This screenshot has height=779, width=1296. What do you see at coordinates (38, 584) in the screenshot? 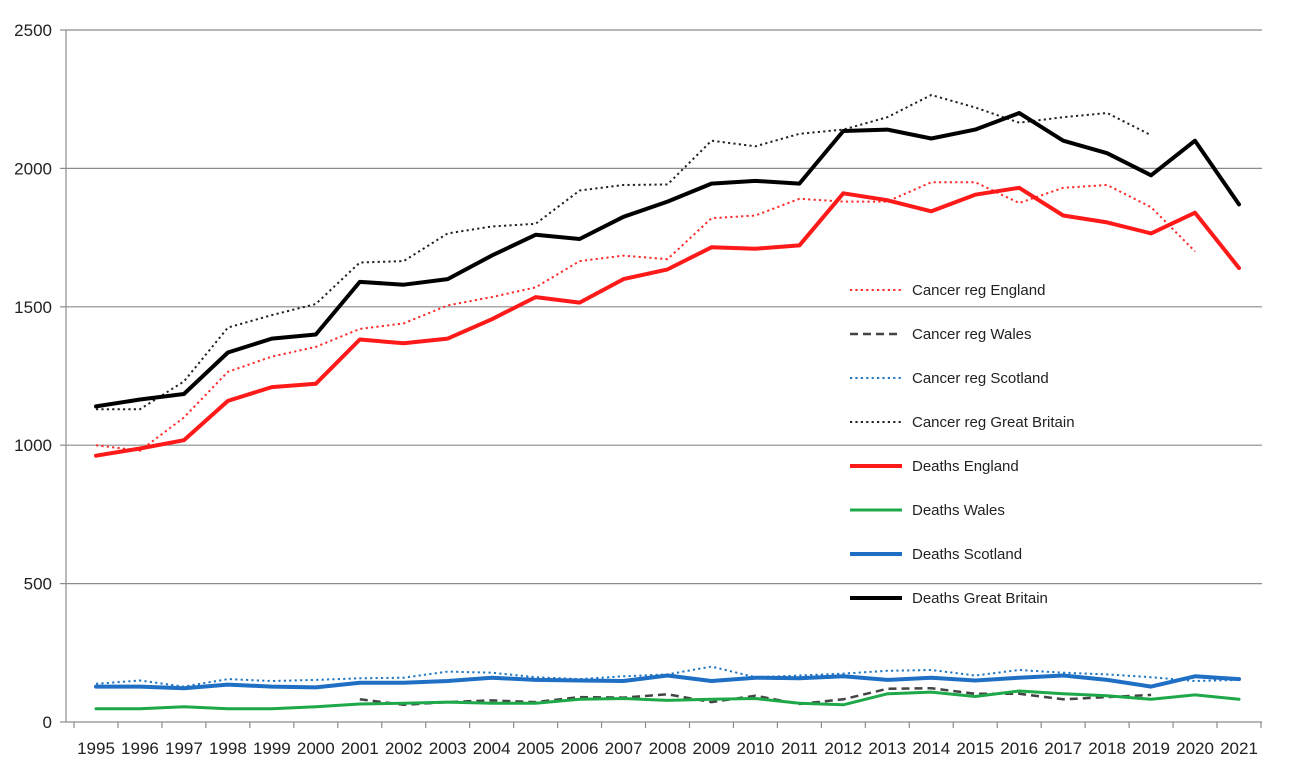
I see `y-tick-label-500: 500` at bounding box center [38, 584].